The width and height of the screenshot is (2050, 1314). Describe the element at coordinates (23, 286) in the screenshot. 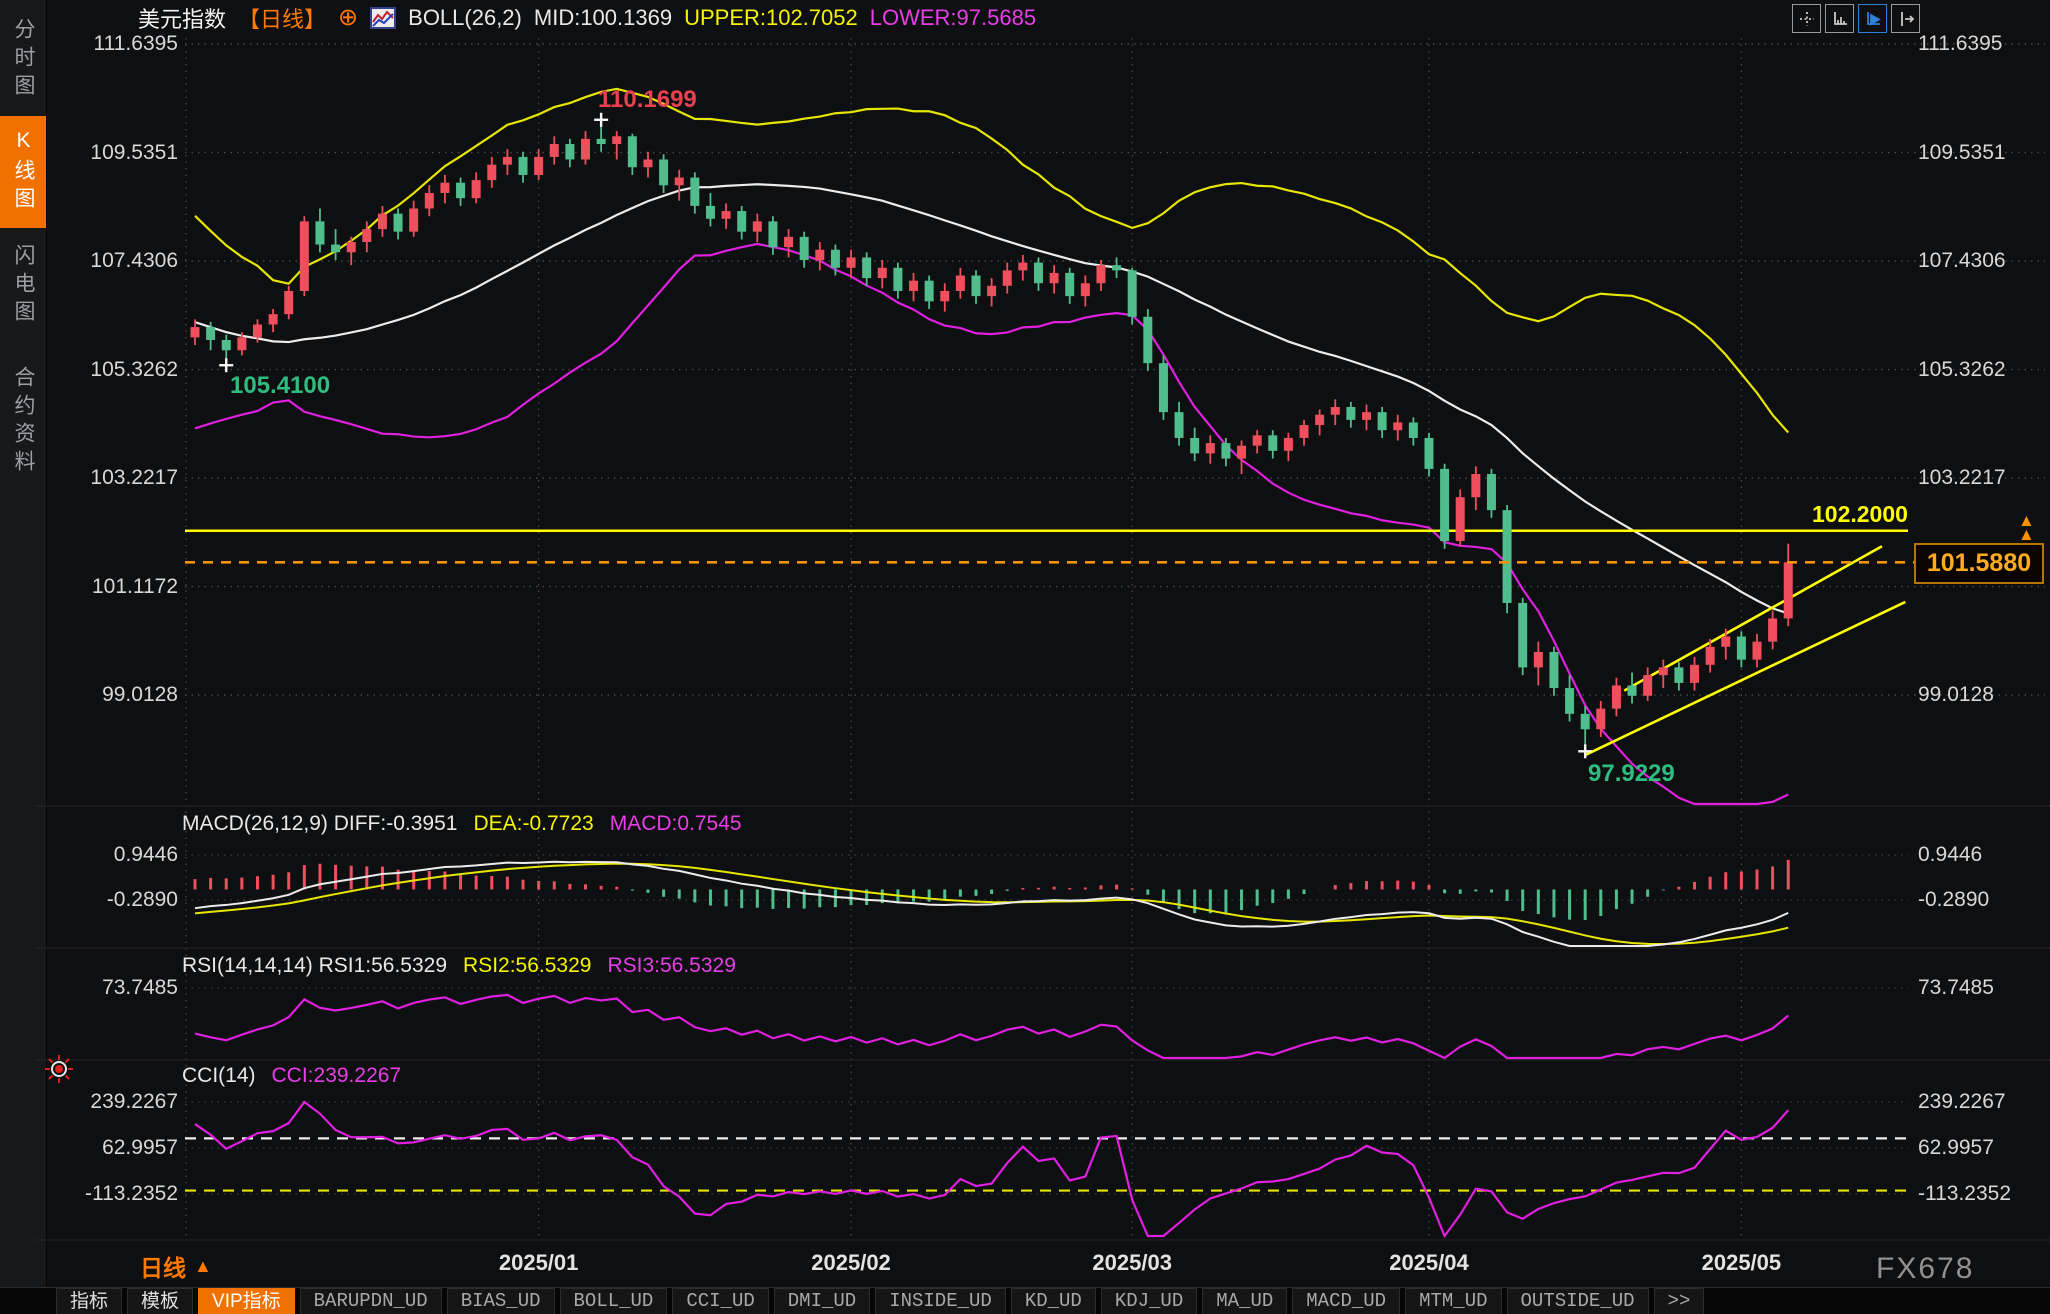

I see `sidebar-item-2: 闪电图` at that location.